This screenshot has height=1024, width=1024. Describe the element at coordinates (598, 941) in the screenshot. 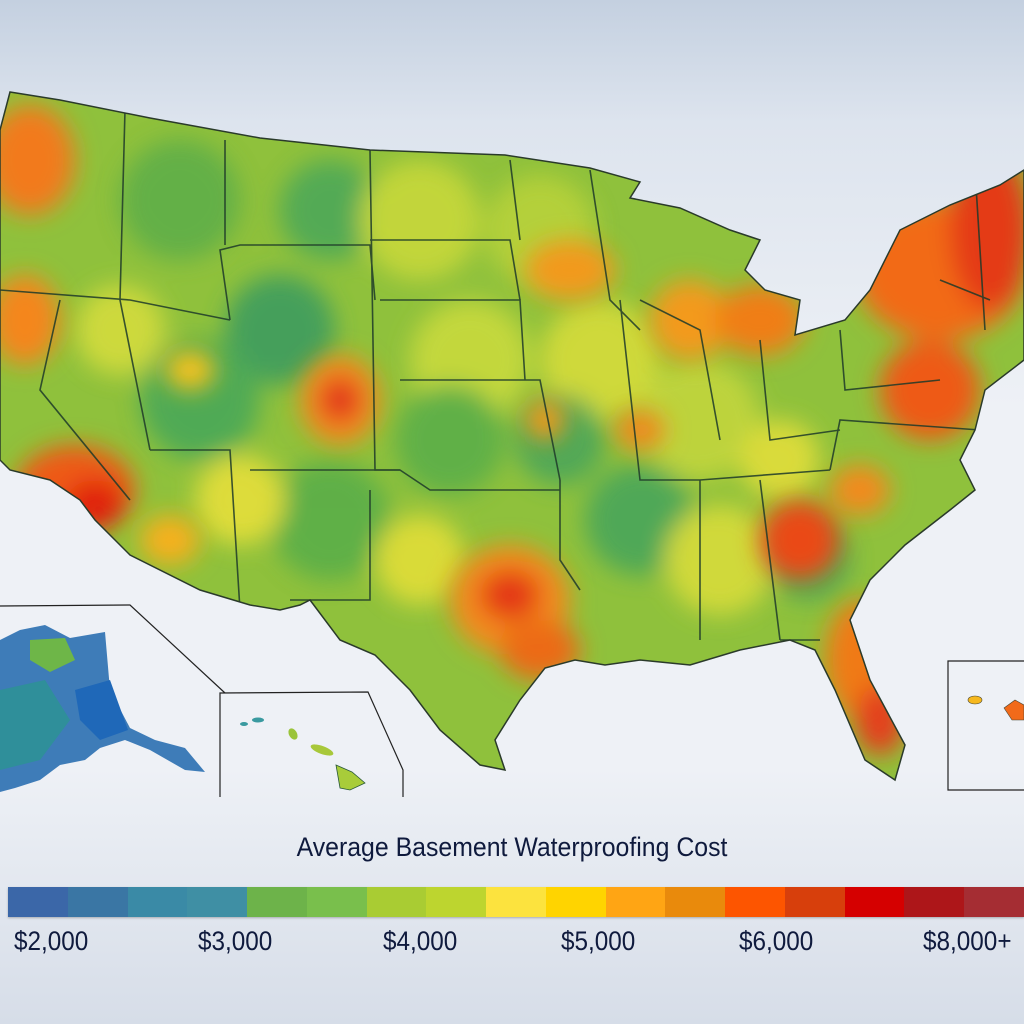

I see `legend-label-5000: $5,000` at that location.